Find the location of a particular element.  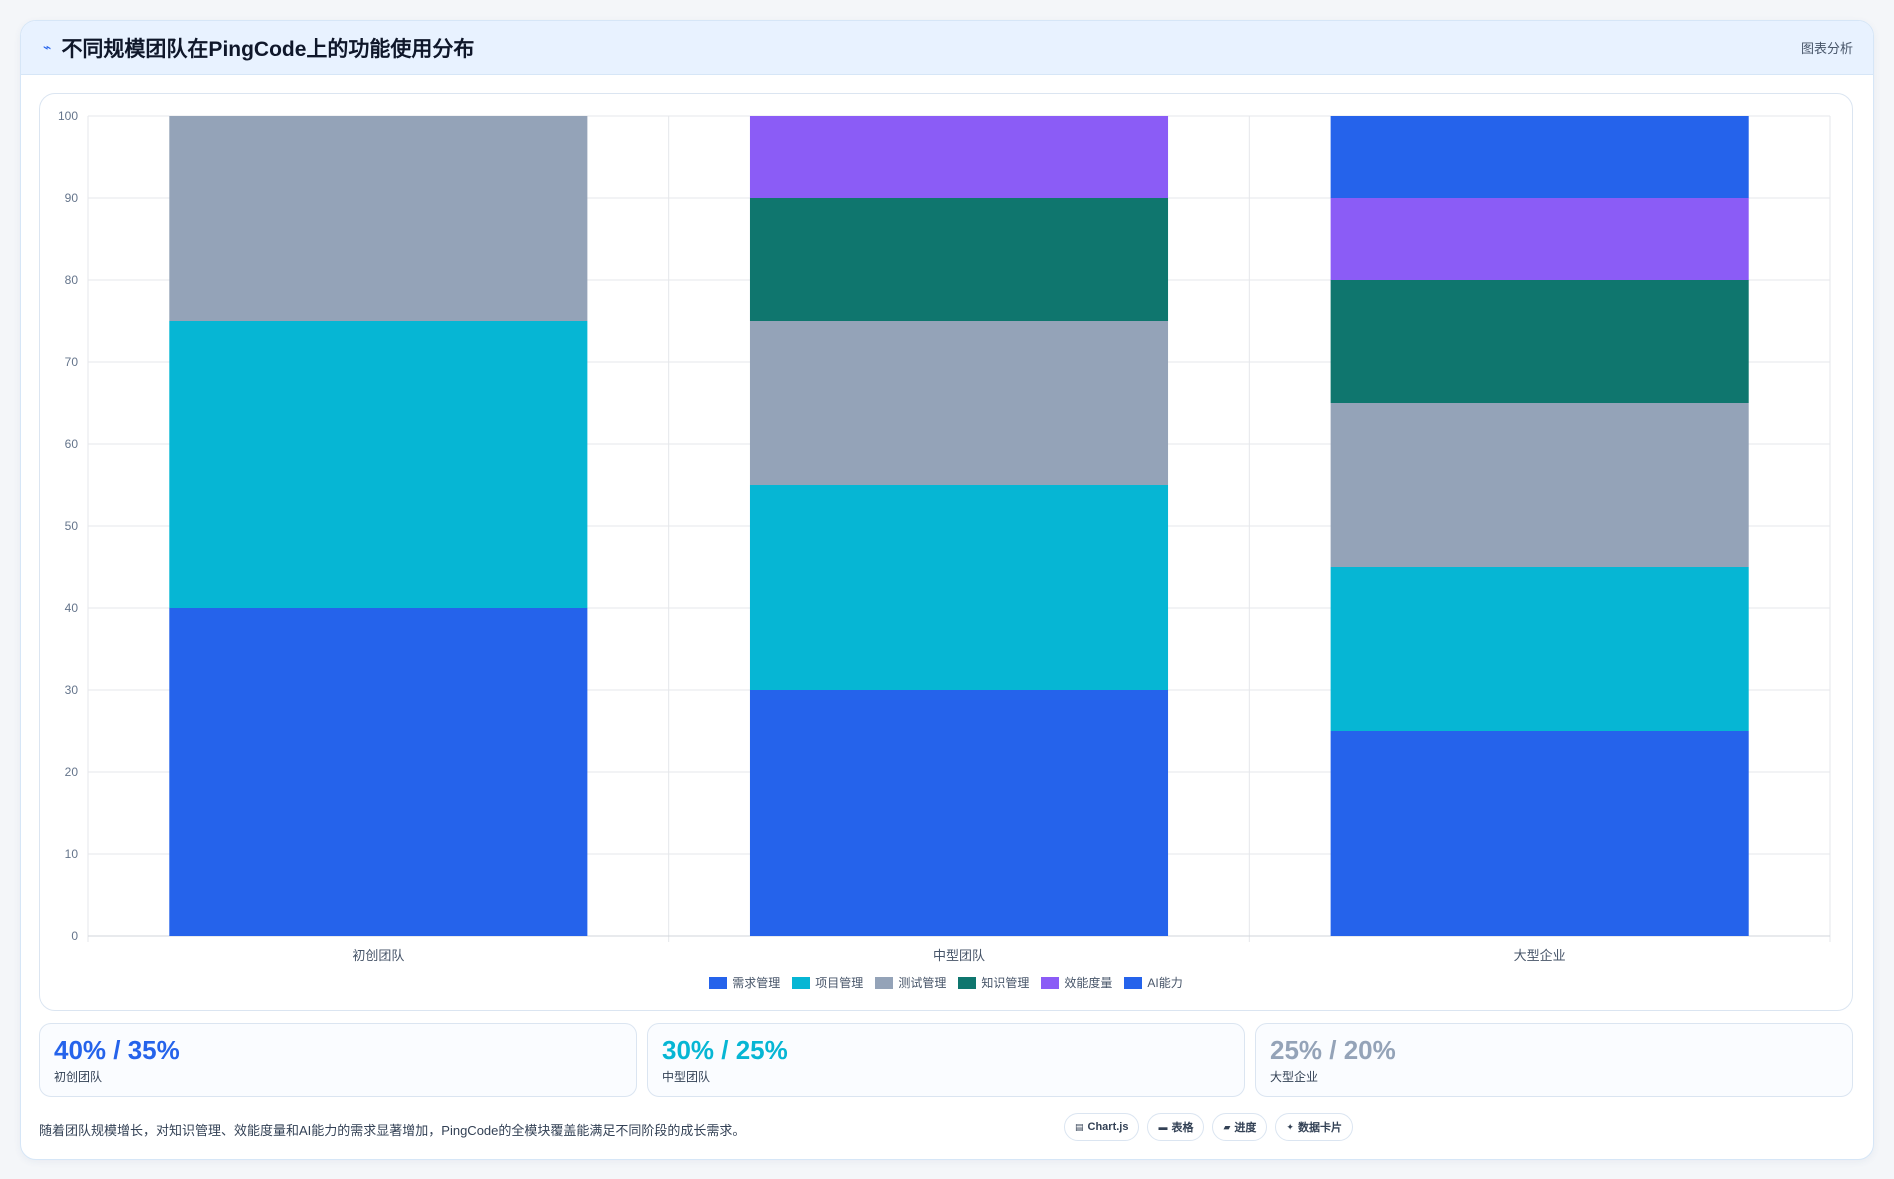

pill-chartjs: ▤ Chart.js is located at coordinates (1102, 1127).